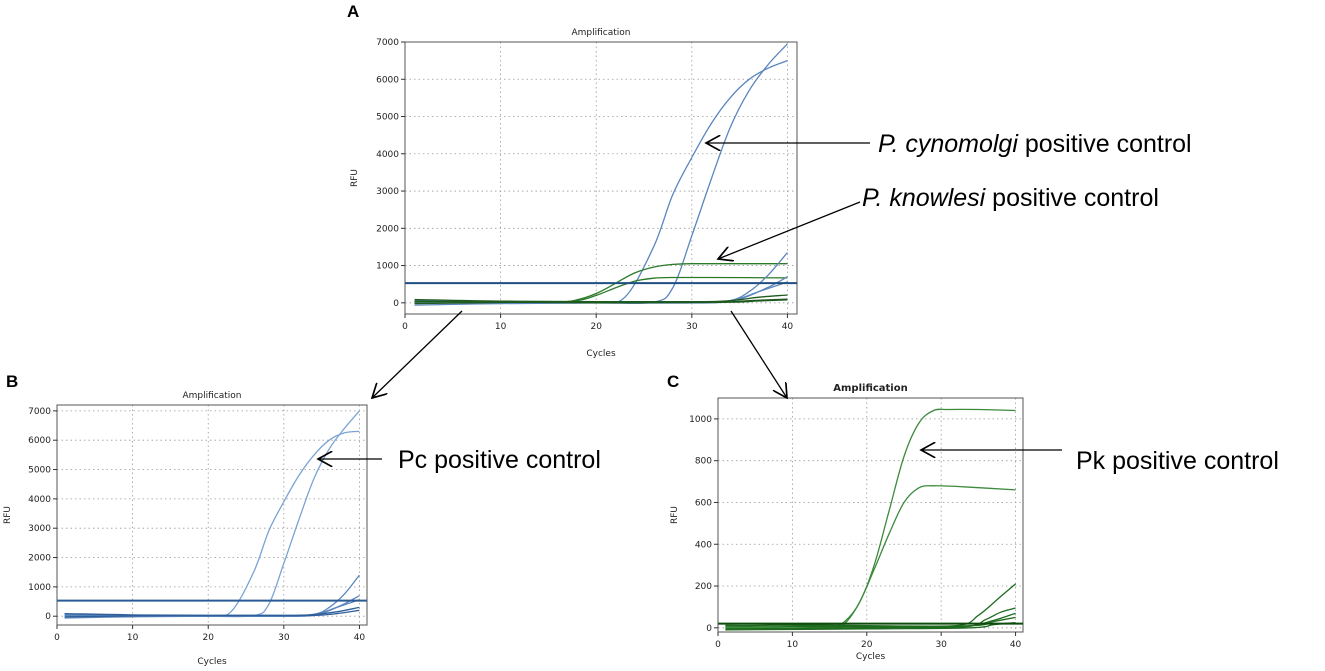 This screenshot has height=671, width=1325. Describe the element at coordinates (948, 144) in the screenshot. I see `label-cynomolgi-species: P. cynomolgi` at that location.